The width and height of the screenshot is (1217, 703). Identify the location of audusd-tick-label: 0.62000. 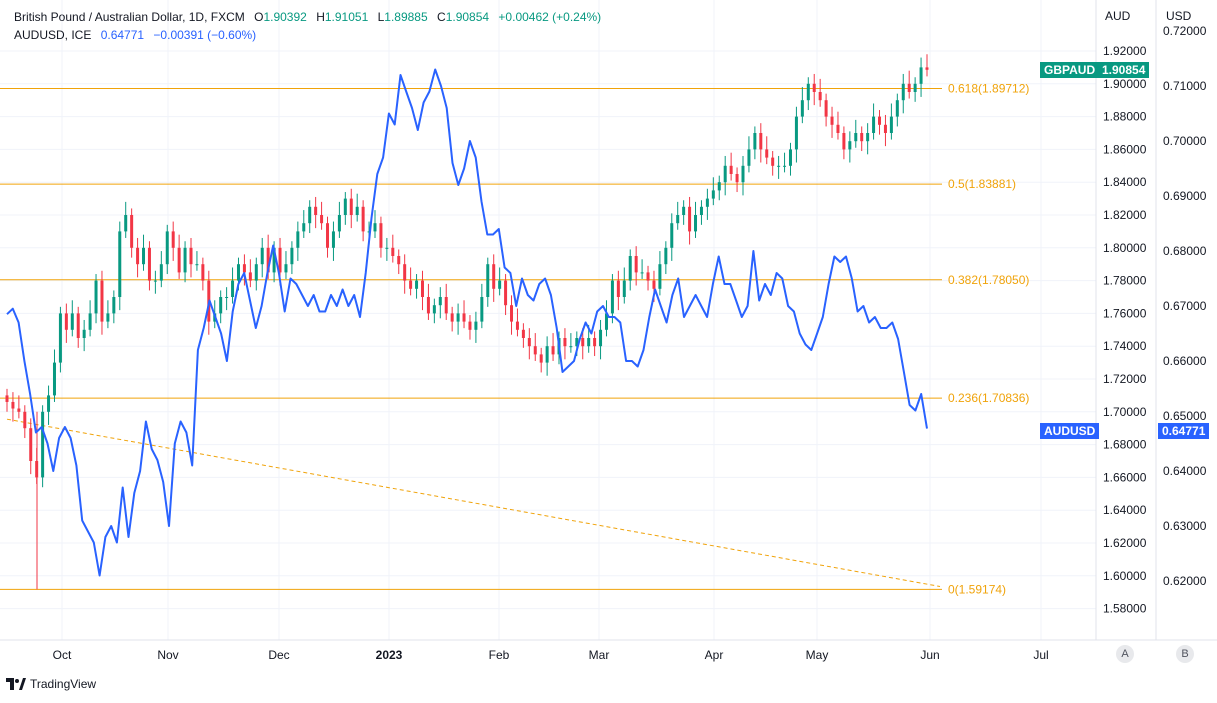
(1185, 581).